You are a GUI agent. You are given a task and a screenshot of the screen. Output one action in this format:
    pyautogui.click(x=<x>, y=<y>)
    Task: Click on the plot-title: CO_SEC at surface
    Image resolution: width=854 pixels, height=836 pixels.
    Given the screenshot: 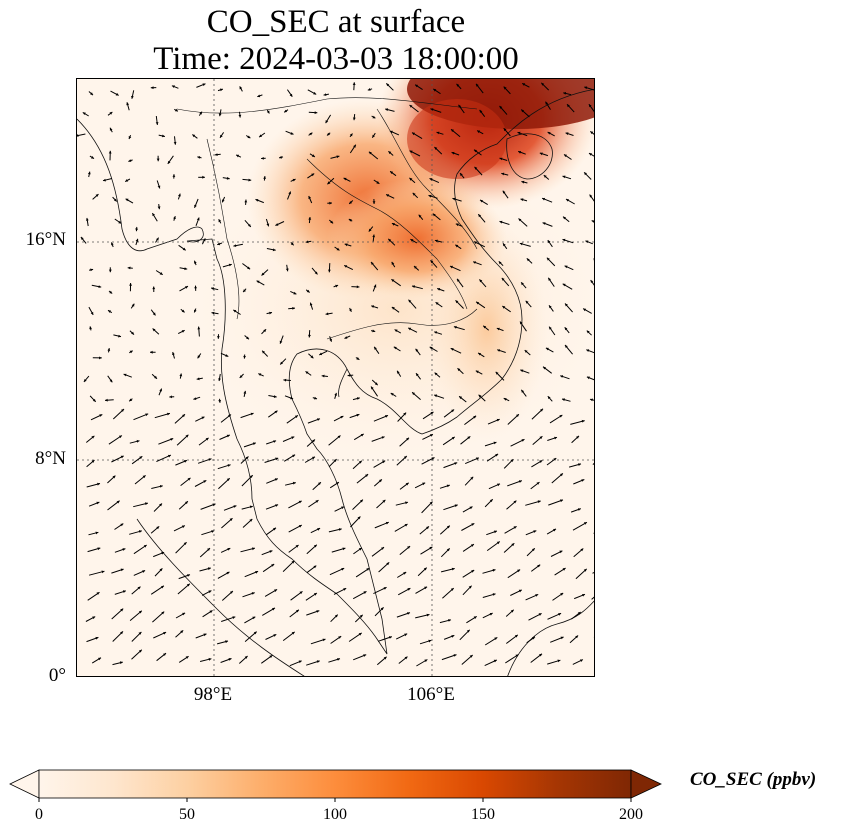 What is the action you would take?
    pyautogui.click(x=336, y=22)
    